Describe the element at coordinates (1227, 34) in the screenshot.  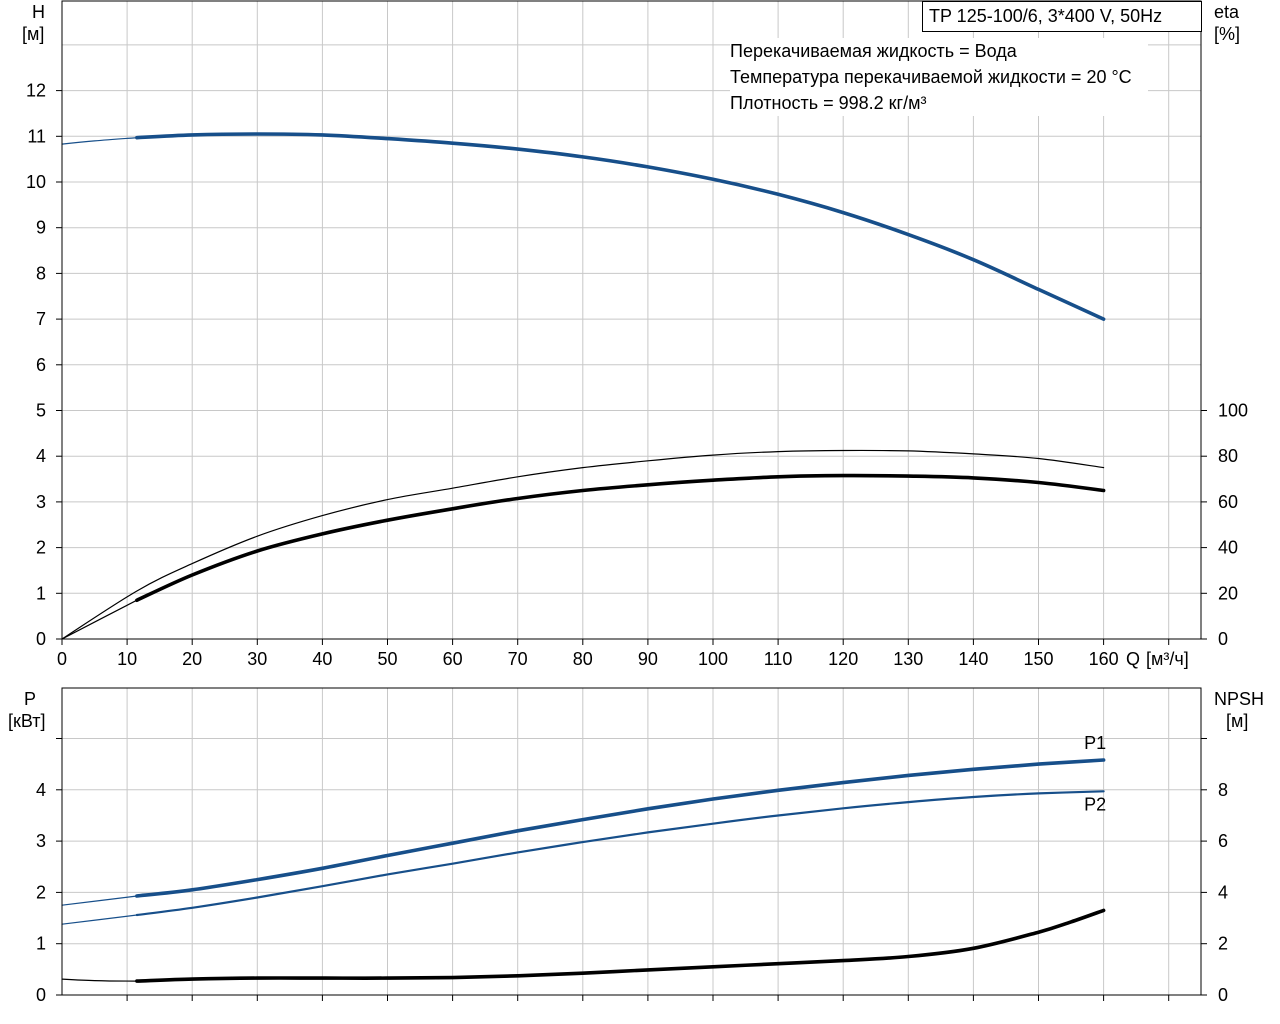
I see `eta-axis-unit: [%]` at that location.